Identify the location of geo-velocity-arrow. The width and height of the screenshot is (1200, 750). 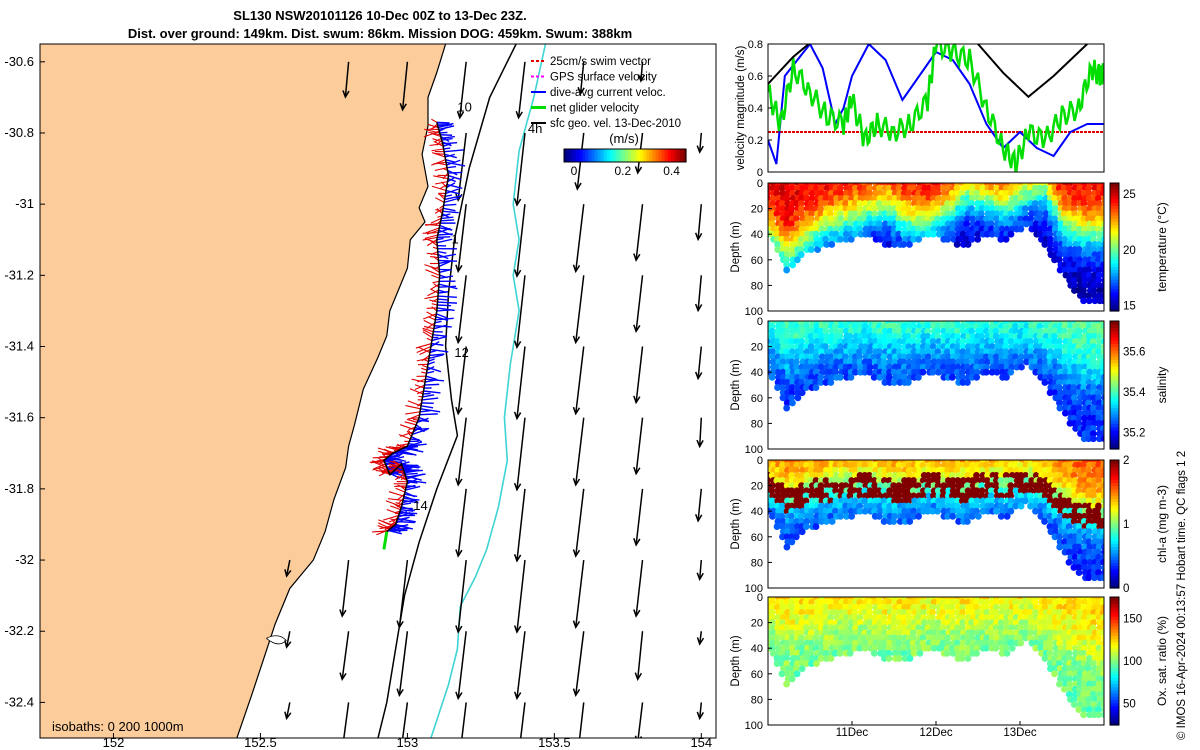
(288, 640).